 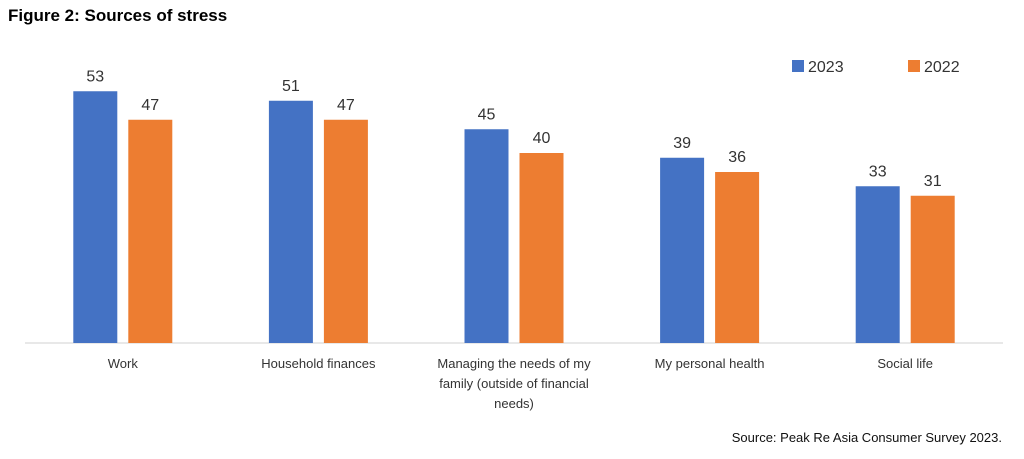 What do you see at coordinates (905, 363) in the screenshot?
I see `category-label-4: Social life` at bounding box center [905, 363].